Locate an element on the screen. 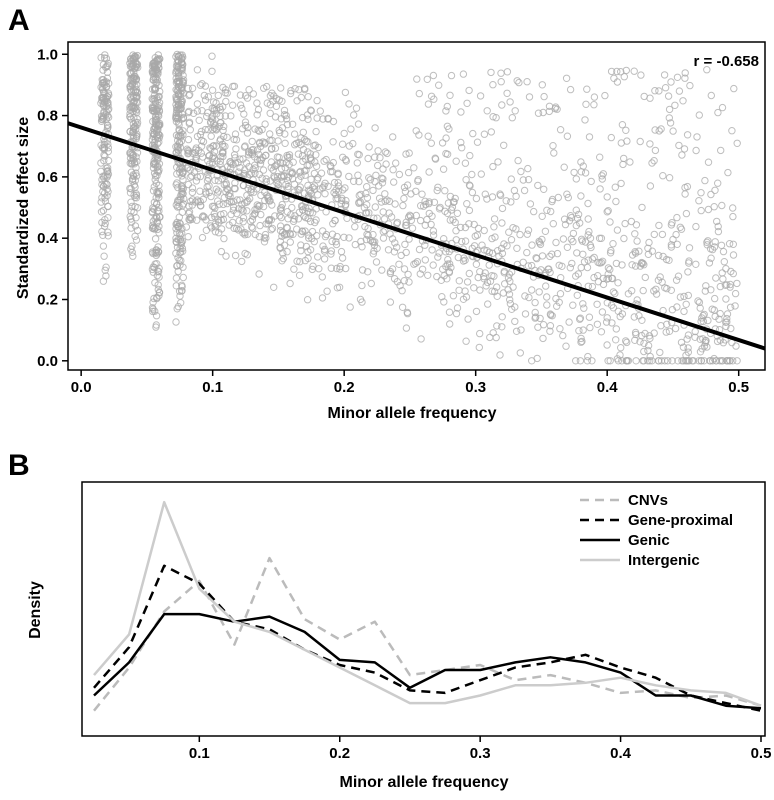 The image size is (774, 800). x-tick-label: 0.5 is located at coordinates (738, 387).